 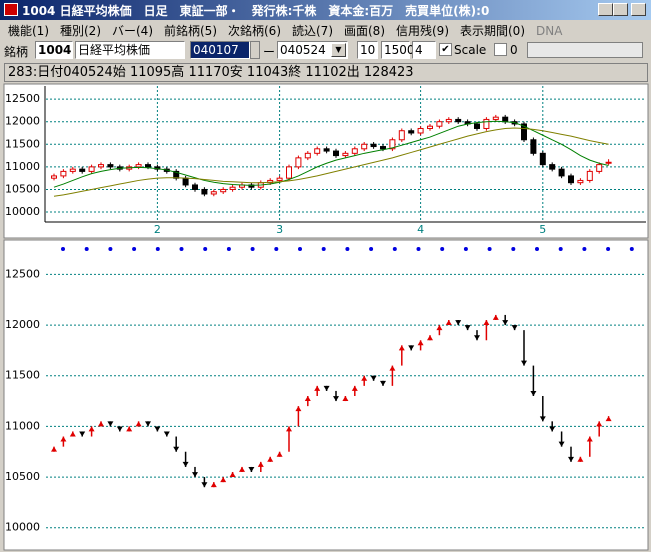 What do you see at coordinates (445, 49) in the screenshot?
I see `scale-checkbox: ✔` at bounding box center [445, 49].